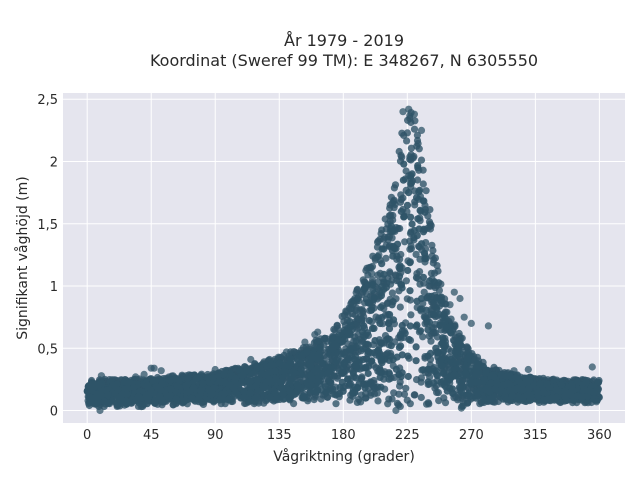 The height and width of the screenshot is (480, 640). Describe the element at coordinates (151, 435) in the screenshot. I see `x-tick-label: 45` at that location.